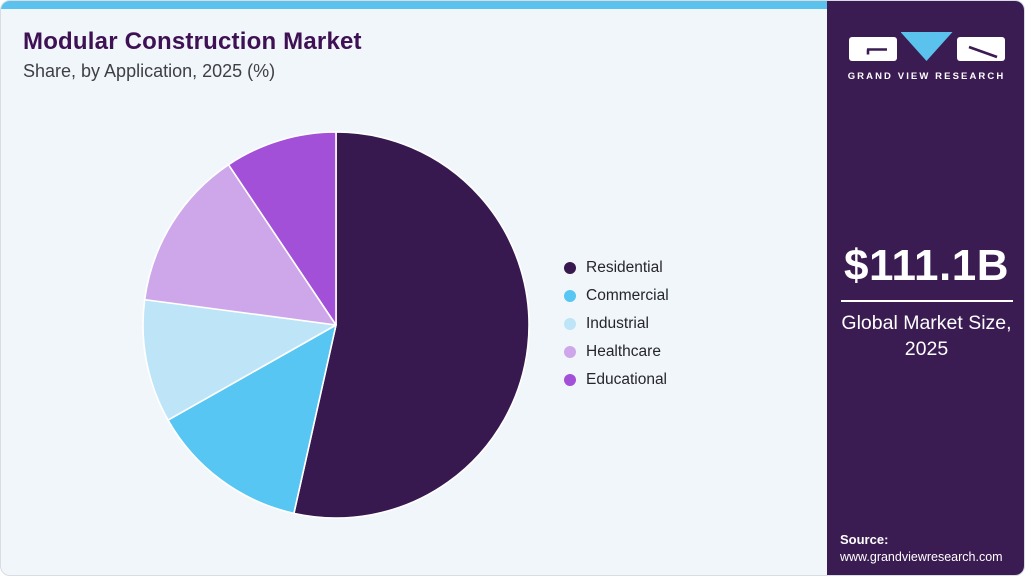 The width and height of the screenshot is (1025, 576). I want to click on legend-item-industrial: Industrial, so click(616, 324).